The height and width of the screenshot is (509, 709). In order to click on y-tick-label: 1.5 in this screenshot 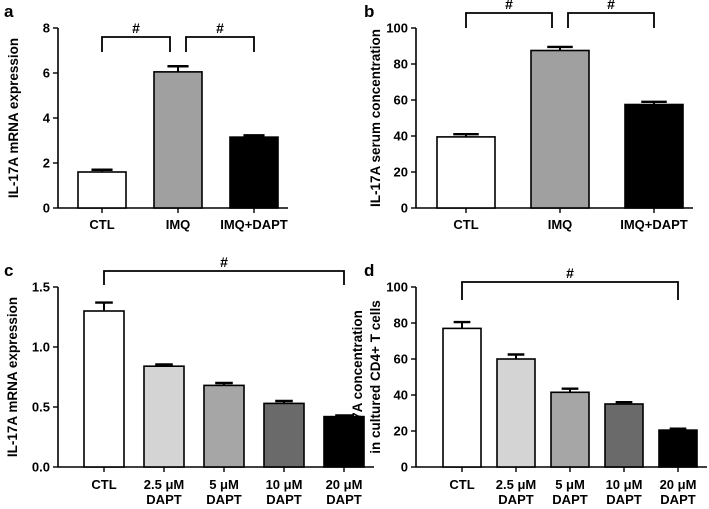, I will do `click(41, 287)`.